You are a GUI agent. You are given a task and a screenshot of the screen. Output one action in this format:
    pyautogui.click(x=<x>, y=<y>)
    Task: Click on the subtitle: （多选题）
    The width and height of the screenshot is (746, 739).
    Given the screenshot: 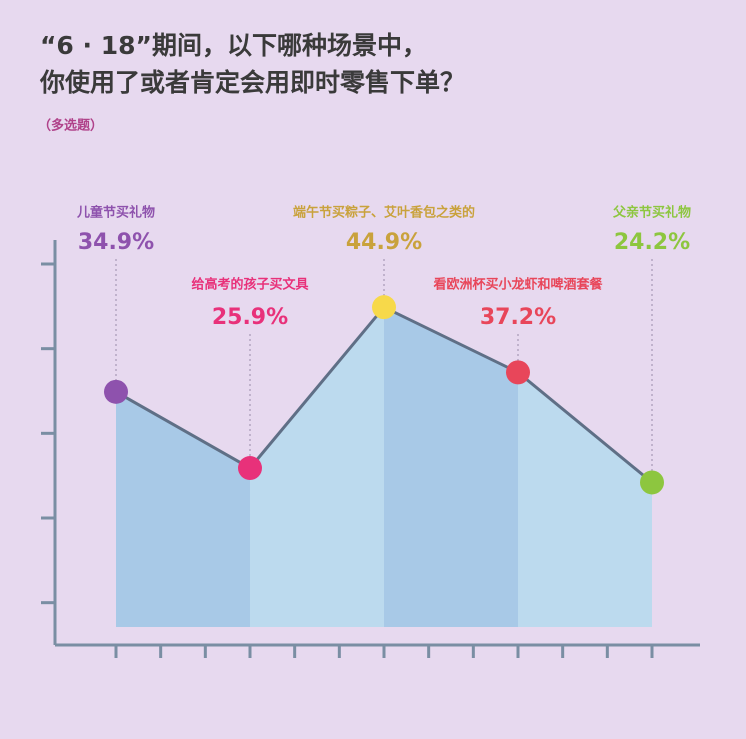 What is the action you would take?
    pyautogui.click(x=70, y=126)
    